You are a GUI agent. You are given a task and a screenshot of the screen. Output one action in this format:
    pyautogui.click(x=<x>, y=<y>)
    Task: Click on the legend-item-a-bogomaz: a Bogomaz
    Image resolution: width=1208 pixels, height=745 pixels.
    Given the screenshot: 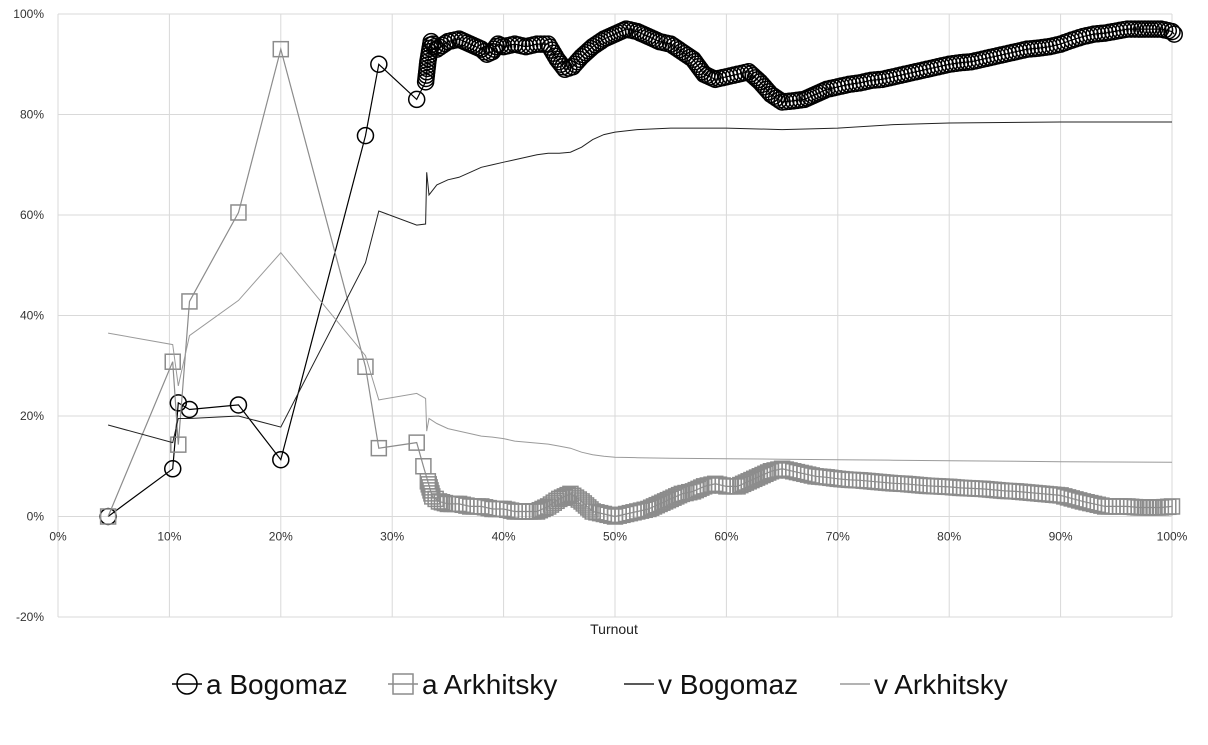 What is the action you would take?
    pyautogui.click(x=260, y=684)
    